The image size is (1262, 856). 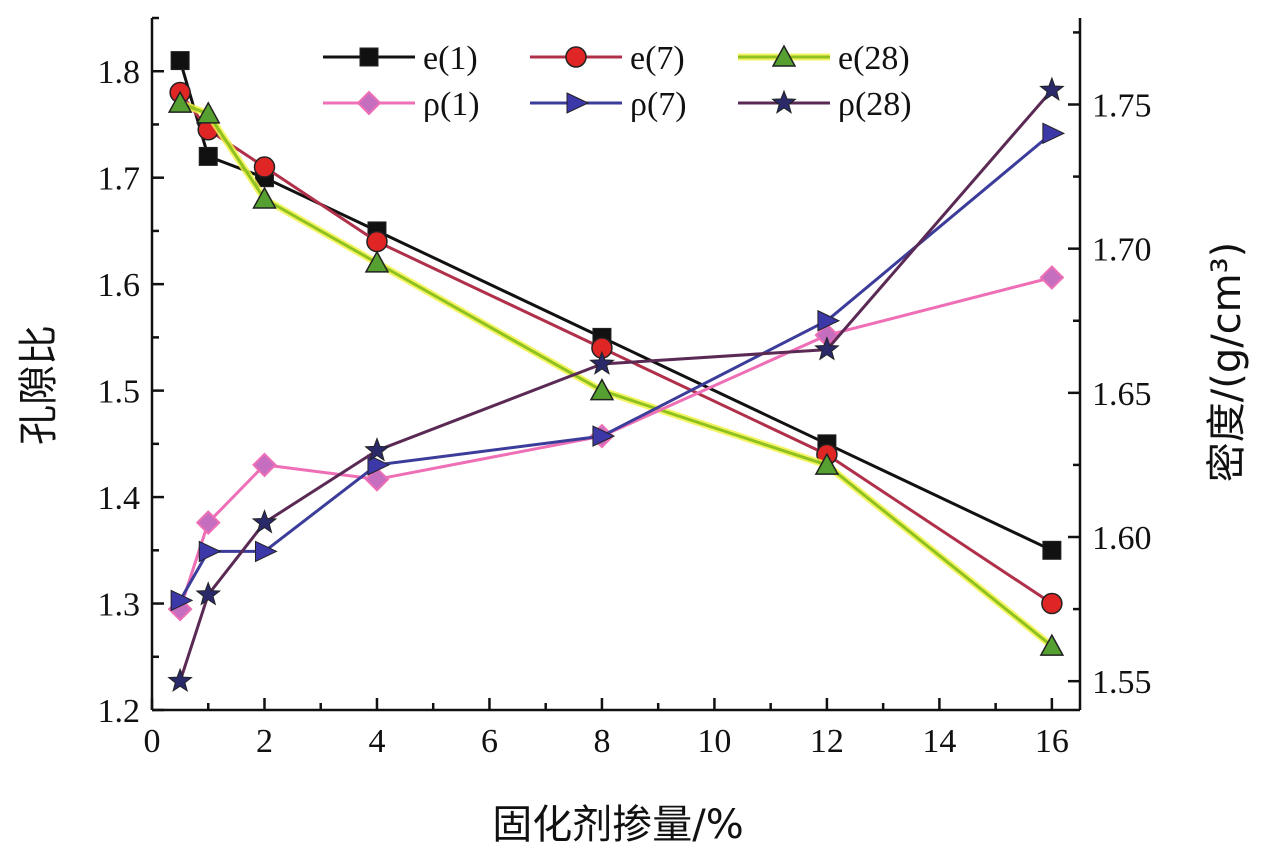 I want to click on y-left-tick-label: 1.3, so click(x=119, y=605).